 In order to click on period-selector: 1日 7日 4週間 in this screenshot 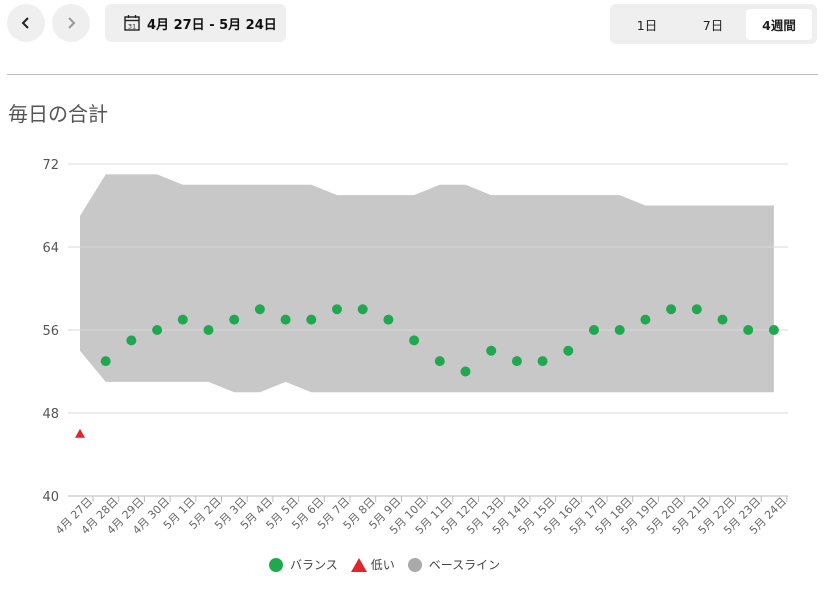, I will do `click(713, 24)`.